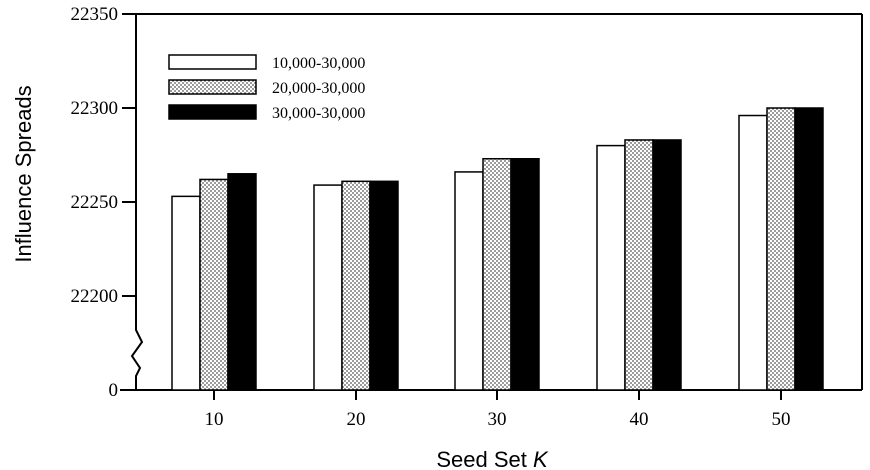 The width and height of the screenshot is (870, 470). I want to click on bar-30,000-30,000-30, so click(525, 274).